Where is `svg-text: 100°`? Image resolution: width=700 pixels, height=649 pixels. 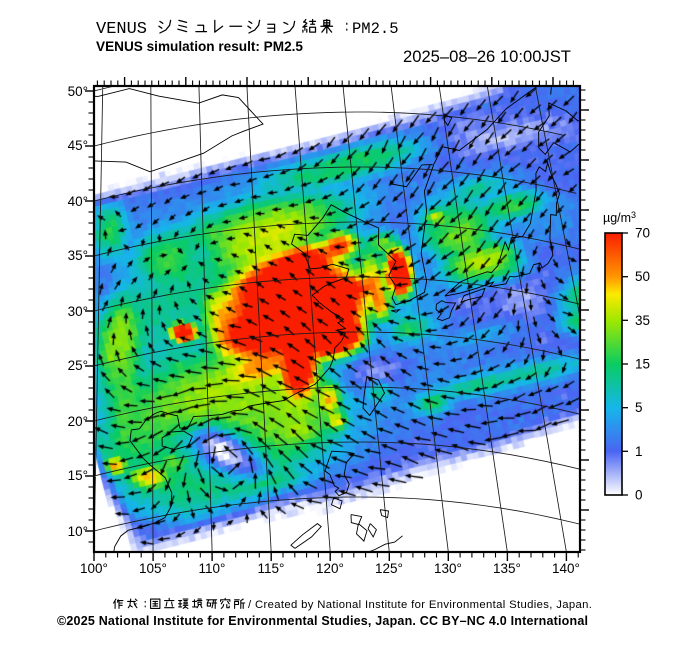
svg-text: 100° is located at coordinates (94, 568).